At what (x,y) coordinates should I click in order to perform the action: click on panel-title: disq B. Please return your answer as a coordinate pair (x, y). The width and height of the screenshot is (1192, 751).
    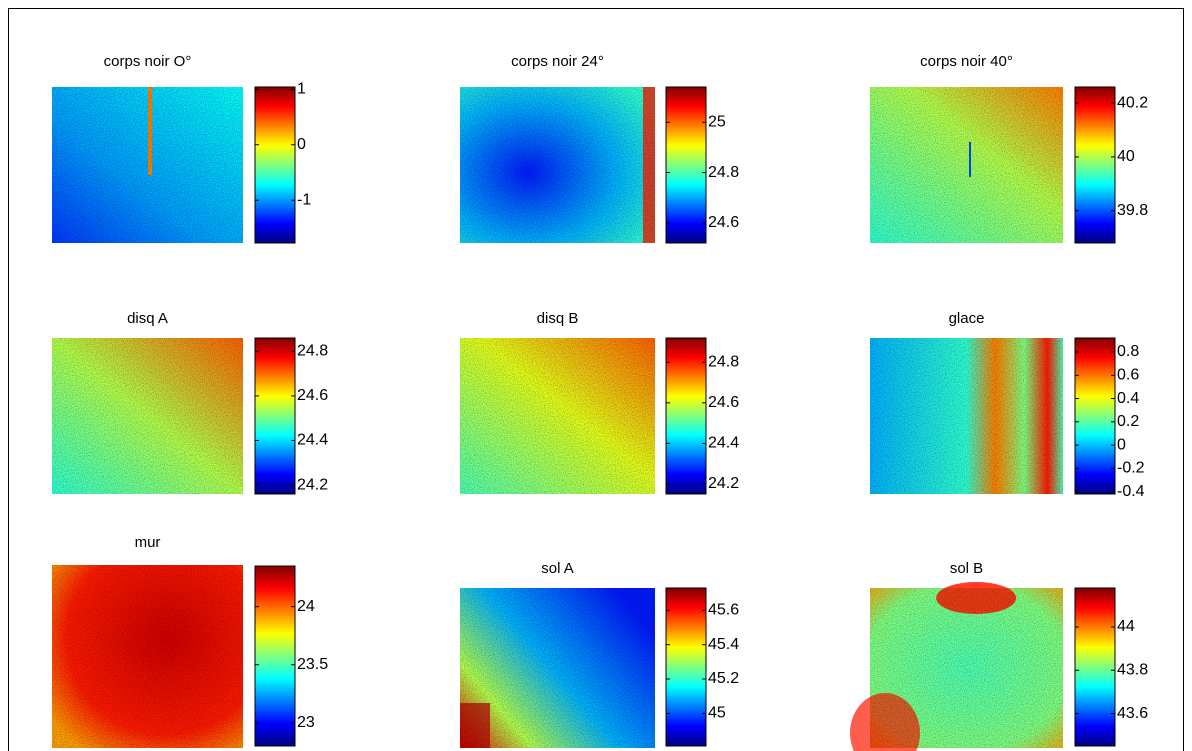
    Looking at the image, I should click on (558, 318).